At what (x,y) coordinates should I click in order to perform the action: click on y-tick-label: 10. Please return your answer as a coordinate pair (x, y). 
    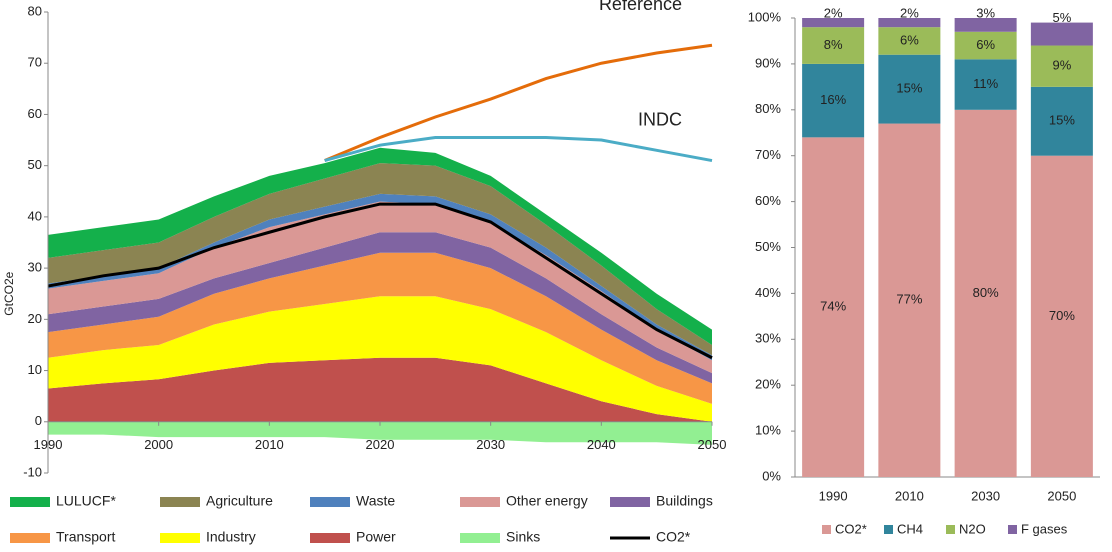
    Looking at the image, I should click on (35, 369).